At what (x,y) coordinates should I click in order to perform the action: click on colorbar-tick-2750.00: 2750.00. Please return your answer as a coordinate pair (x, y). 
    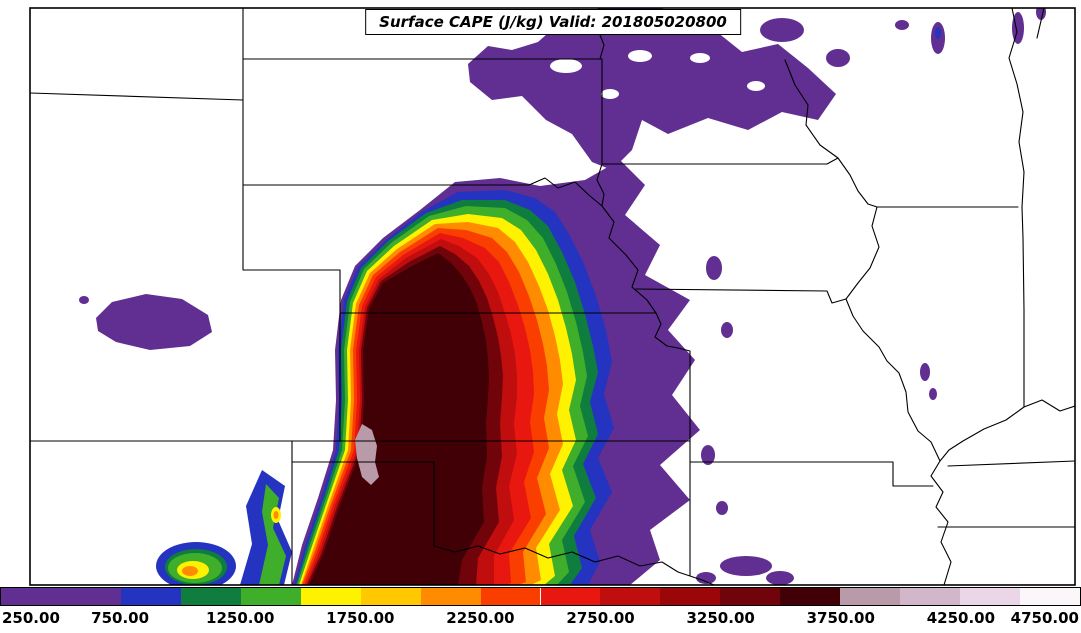
    Looking at the image, I should click on (600, 618).